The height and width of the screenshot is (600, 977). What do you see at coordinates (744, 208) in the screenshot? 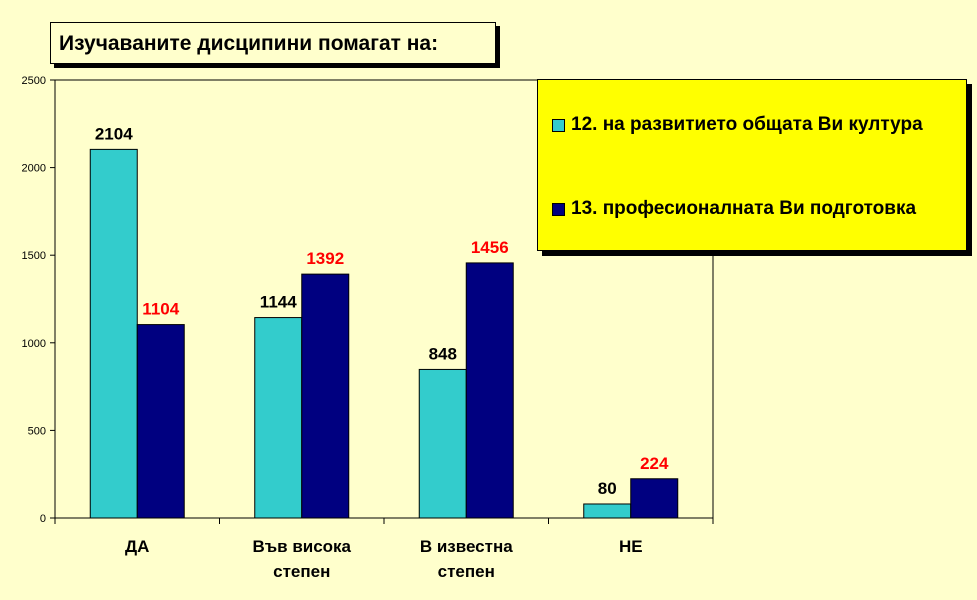
I see `legend-label-series-2: 13. професионалната Ви подготовка` at bounding box center [744, 208].